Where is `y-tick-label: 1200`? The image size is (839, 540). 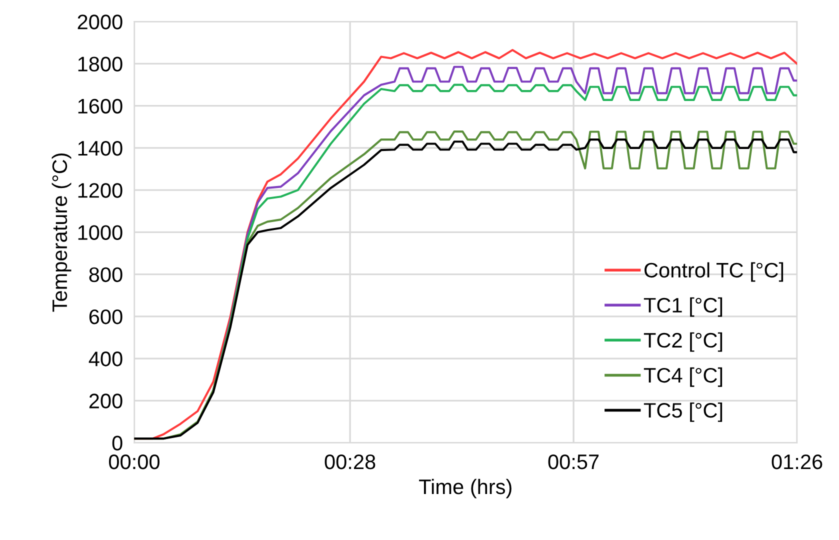
y-tick-label: 1200 is located at coordinates (100, 190).